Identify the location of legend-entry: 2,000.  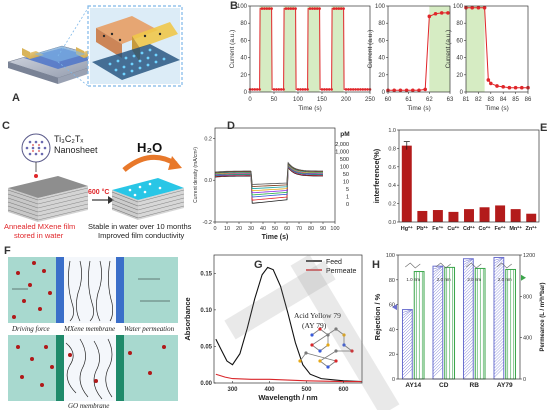
(342, 145).